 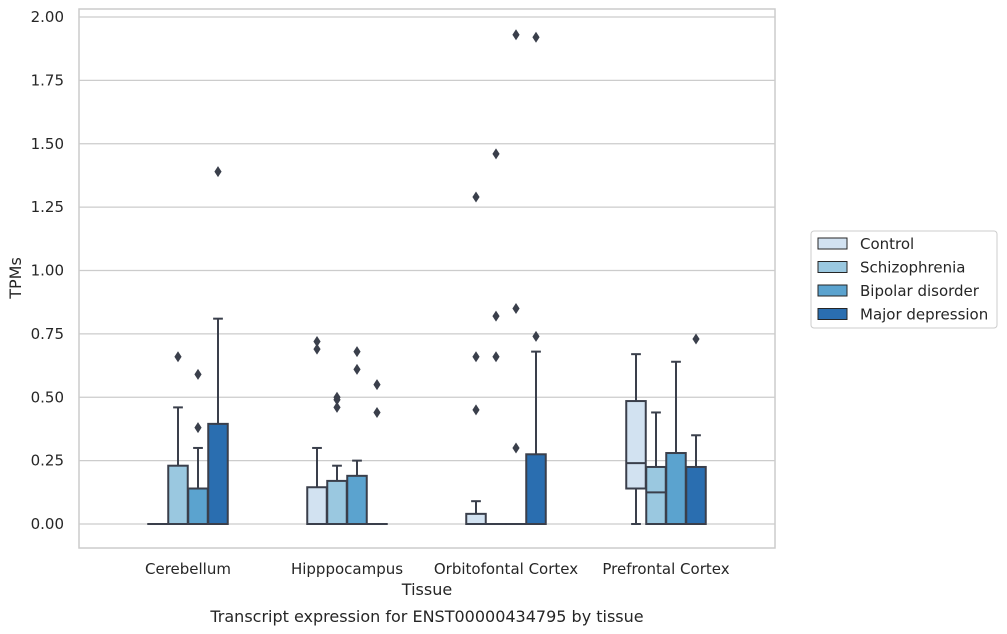 I want to click on y-tick-label: 1.75, so click(x=47, y=80).